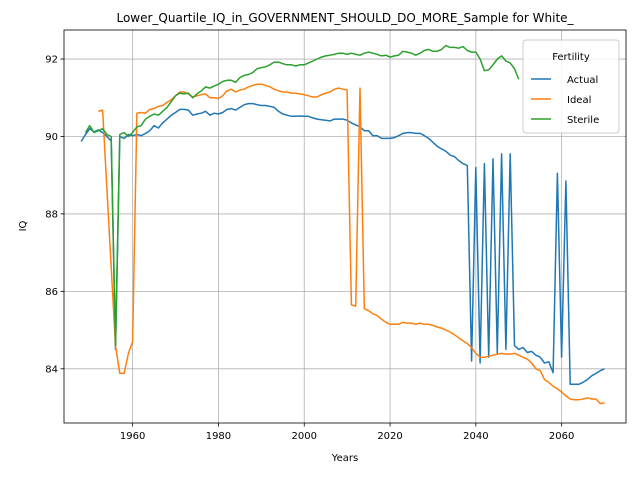  What do you see at coordinates (579, 100) in the screenshot?
I see `legend-label-ideal: Ideal` at bounding box center [579, 100].